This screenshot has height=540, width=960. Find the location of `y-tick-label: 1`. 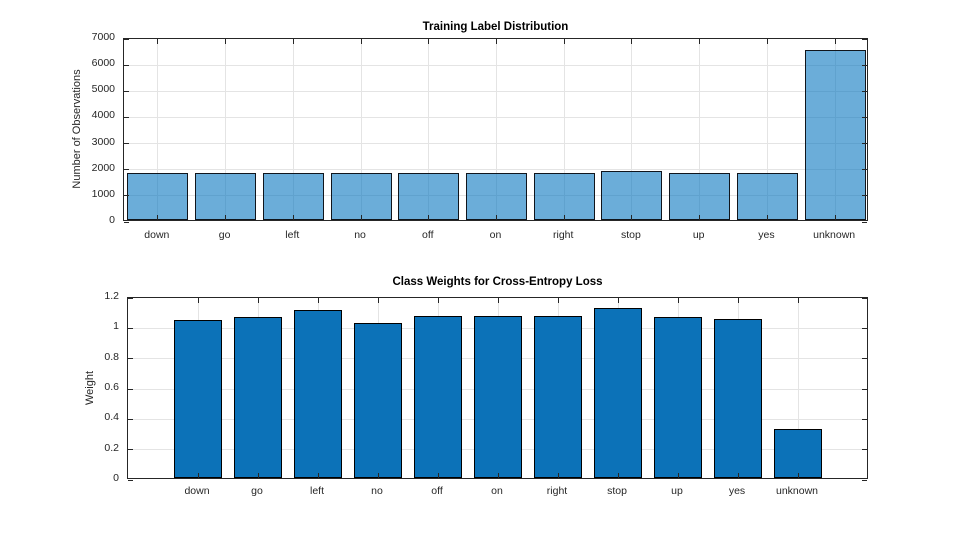

y-tick-label: 1 is located at coordinates (116, 326).